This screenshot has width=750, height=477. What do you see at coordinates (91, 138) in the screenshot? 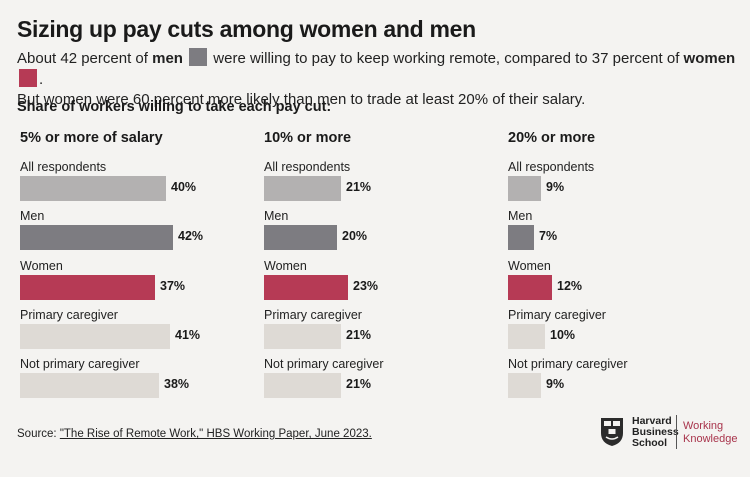
I see `chart-heading: 5% or more of salary` at bounding box center [91, 138].